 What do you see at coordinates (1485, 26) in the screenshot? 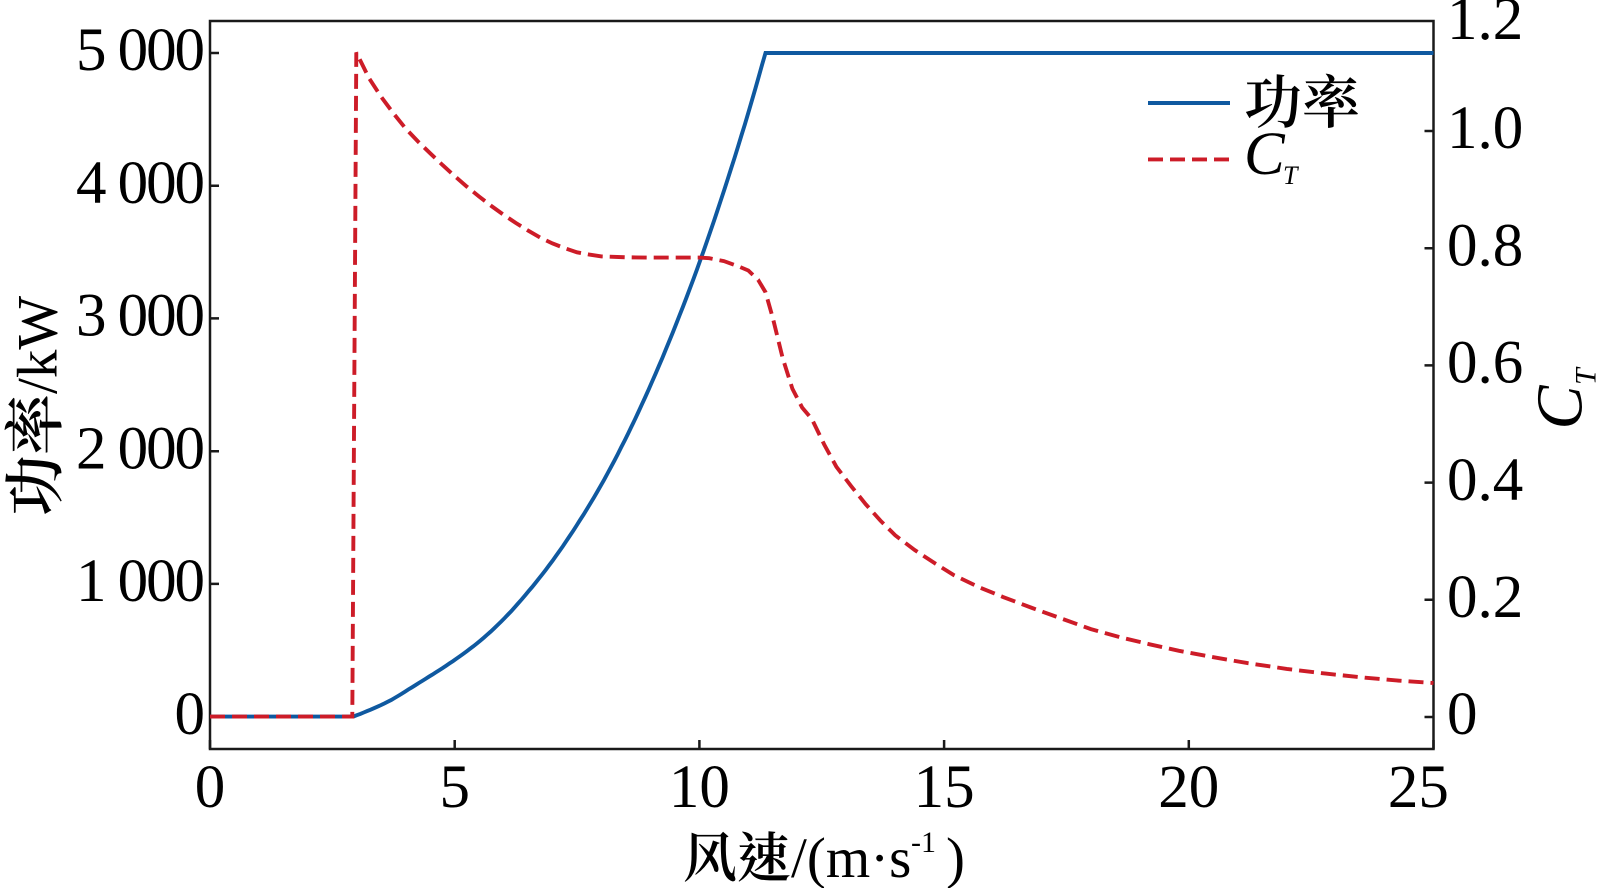
I see `svg-text: 1.2` at bounding box center [1485, 26].